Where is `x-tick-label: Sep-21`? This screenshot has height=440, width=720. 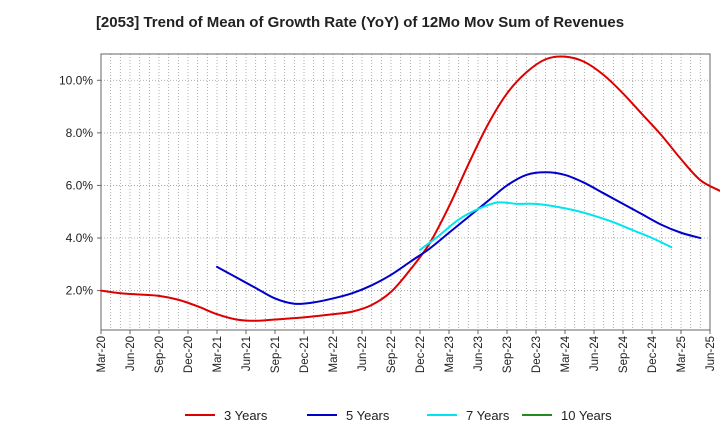 x-tick-label: Sep-21 is located at coordinates (276, 354).